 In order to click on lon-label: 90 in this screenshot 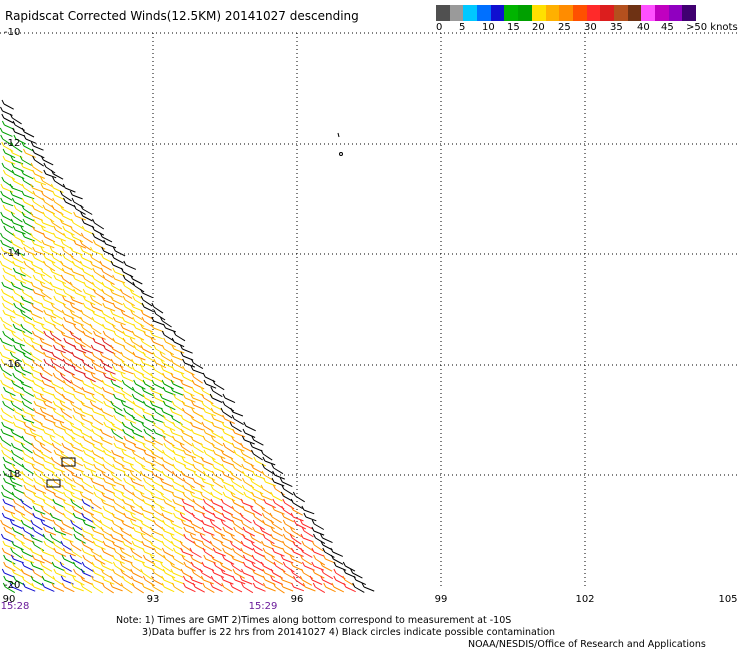, I will do `click(9, 599)`.